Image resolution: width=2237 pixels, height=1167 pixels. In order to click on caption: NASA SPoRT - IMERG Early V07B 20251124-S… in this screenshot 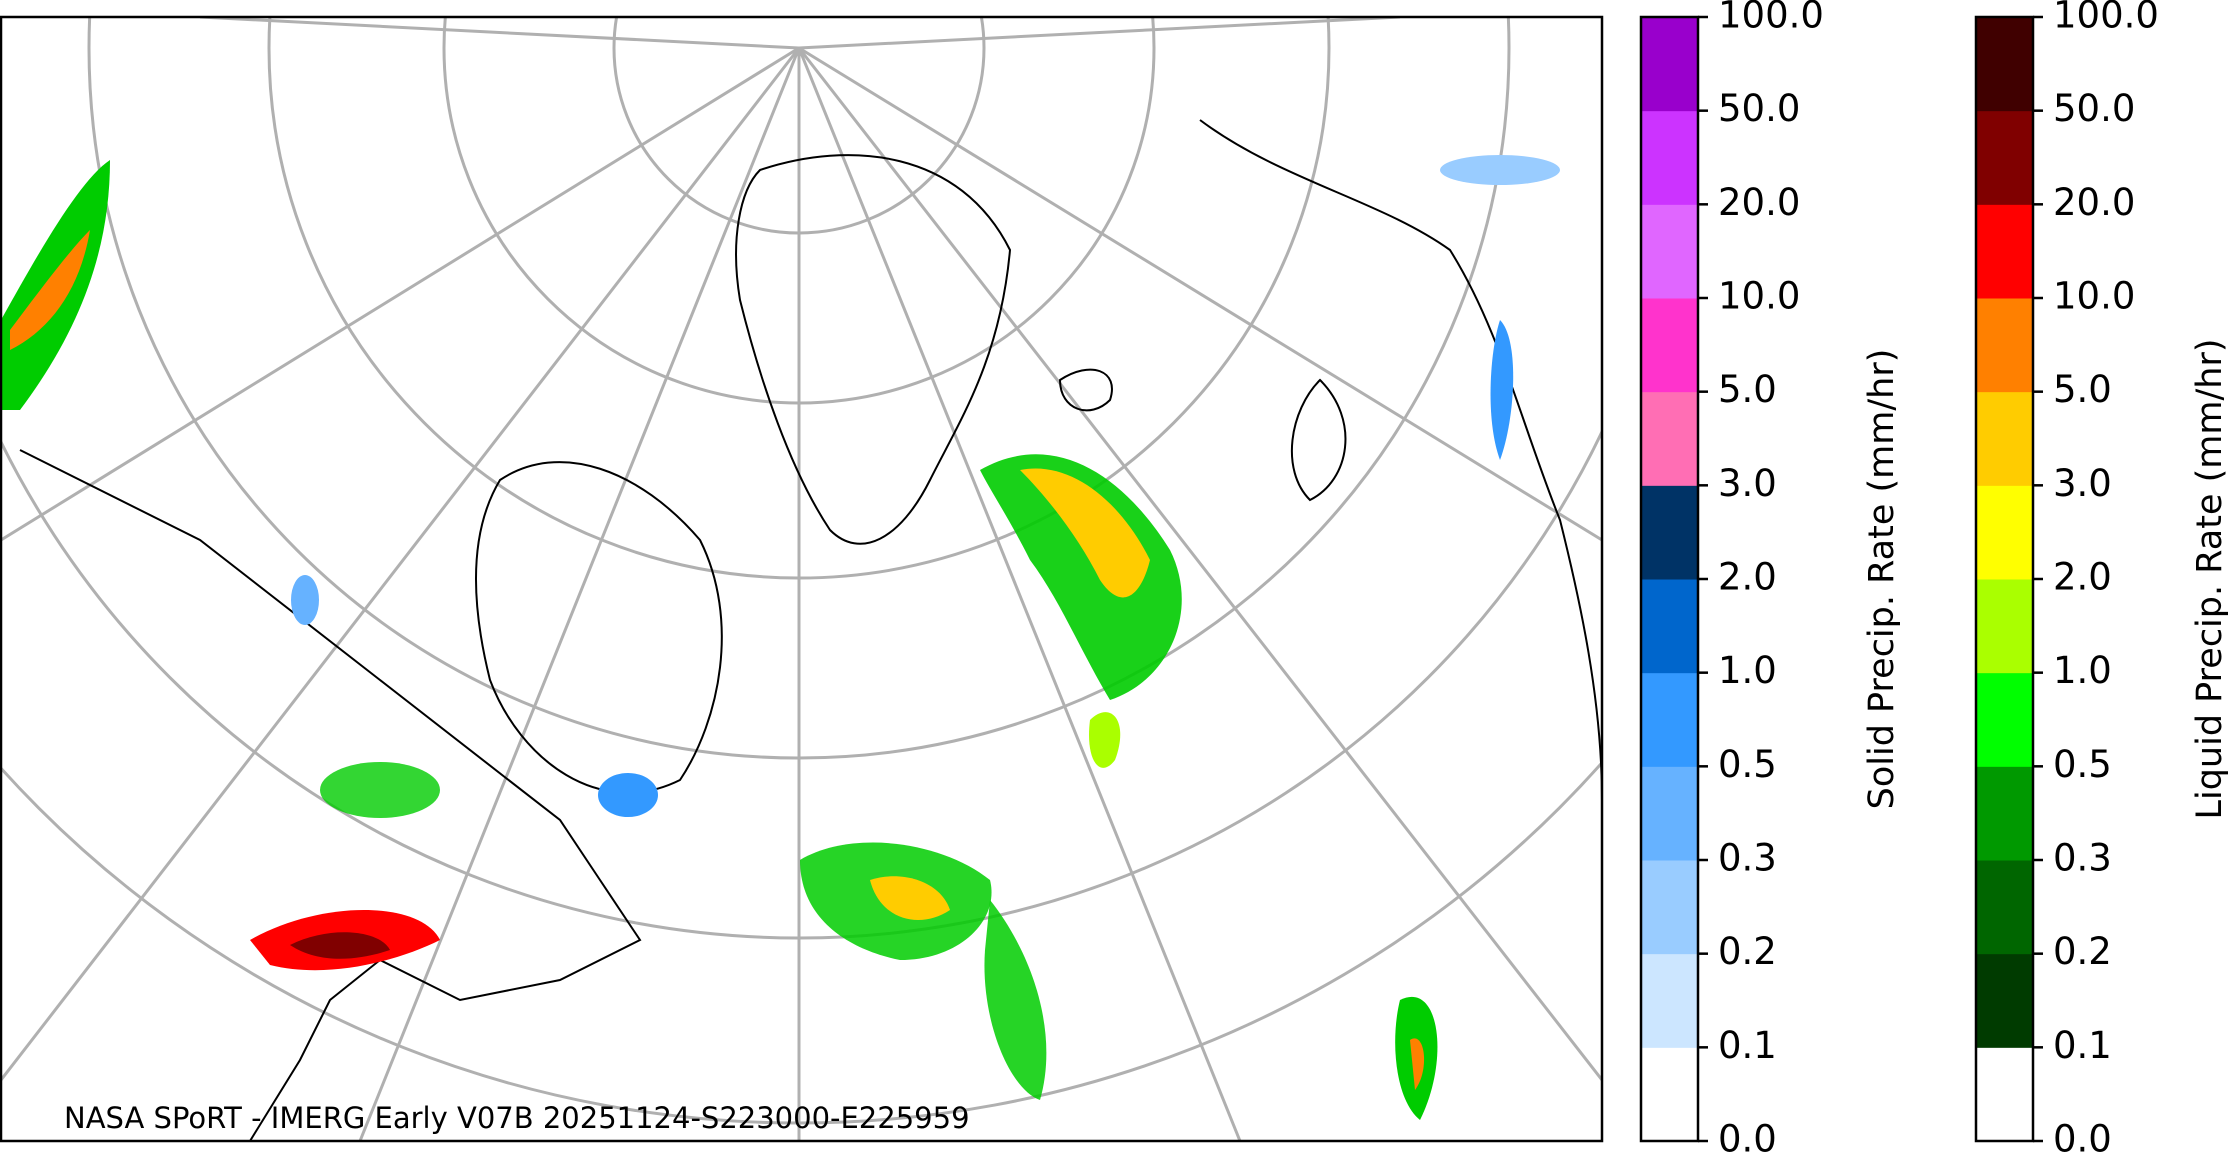, I will do `click(517, 1118)`.